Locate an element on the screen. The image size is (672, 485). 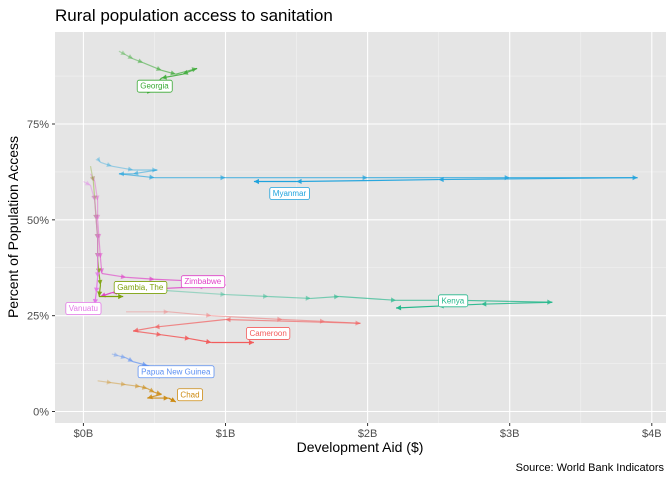
x-axis-title: Development Aid ($) is located at coordinates (360, 447).